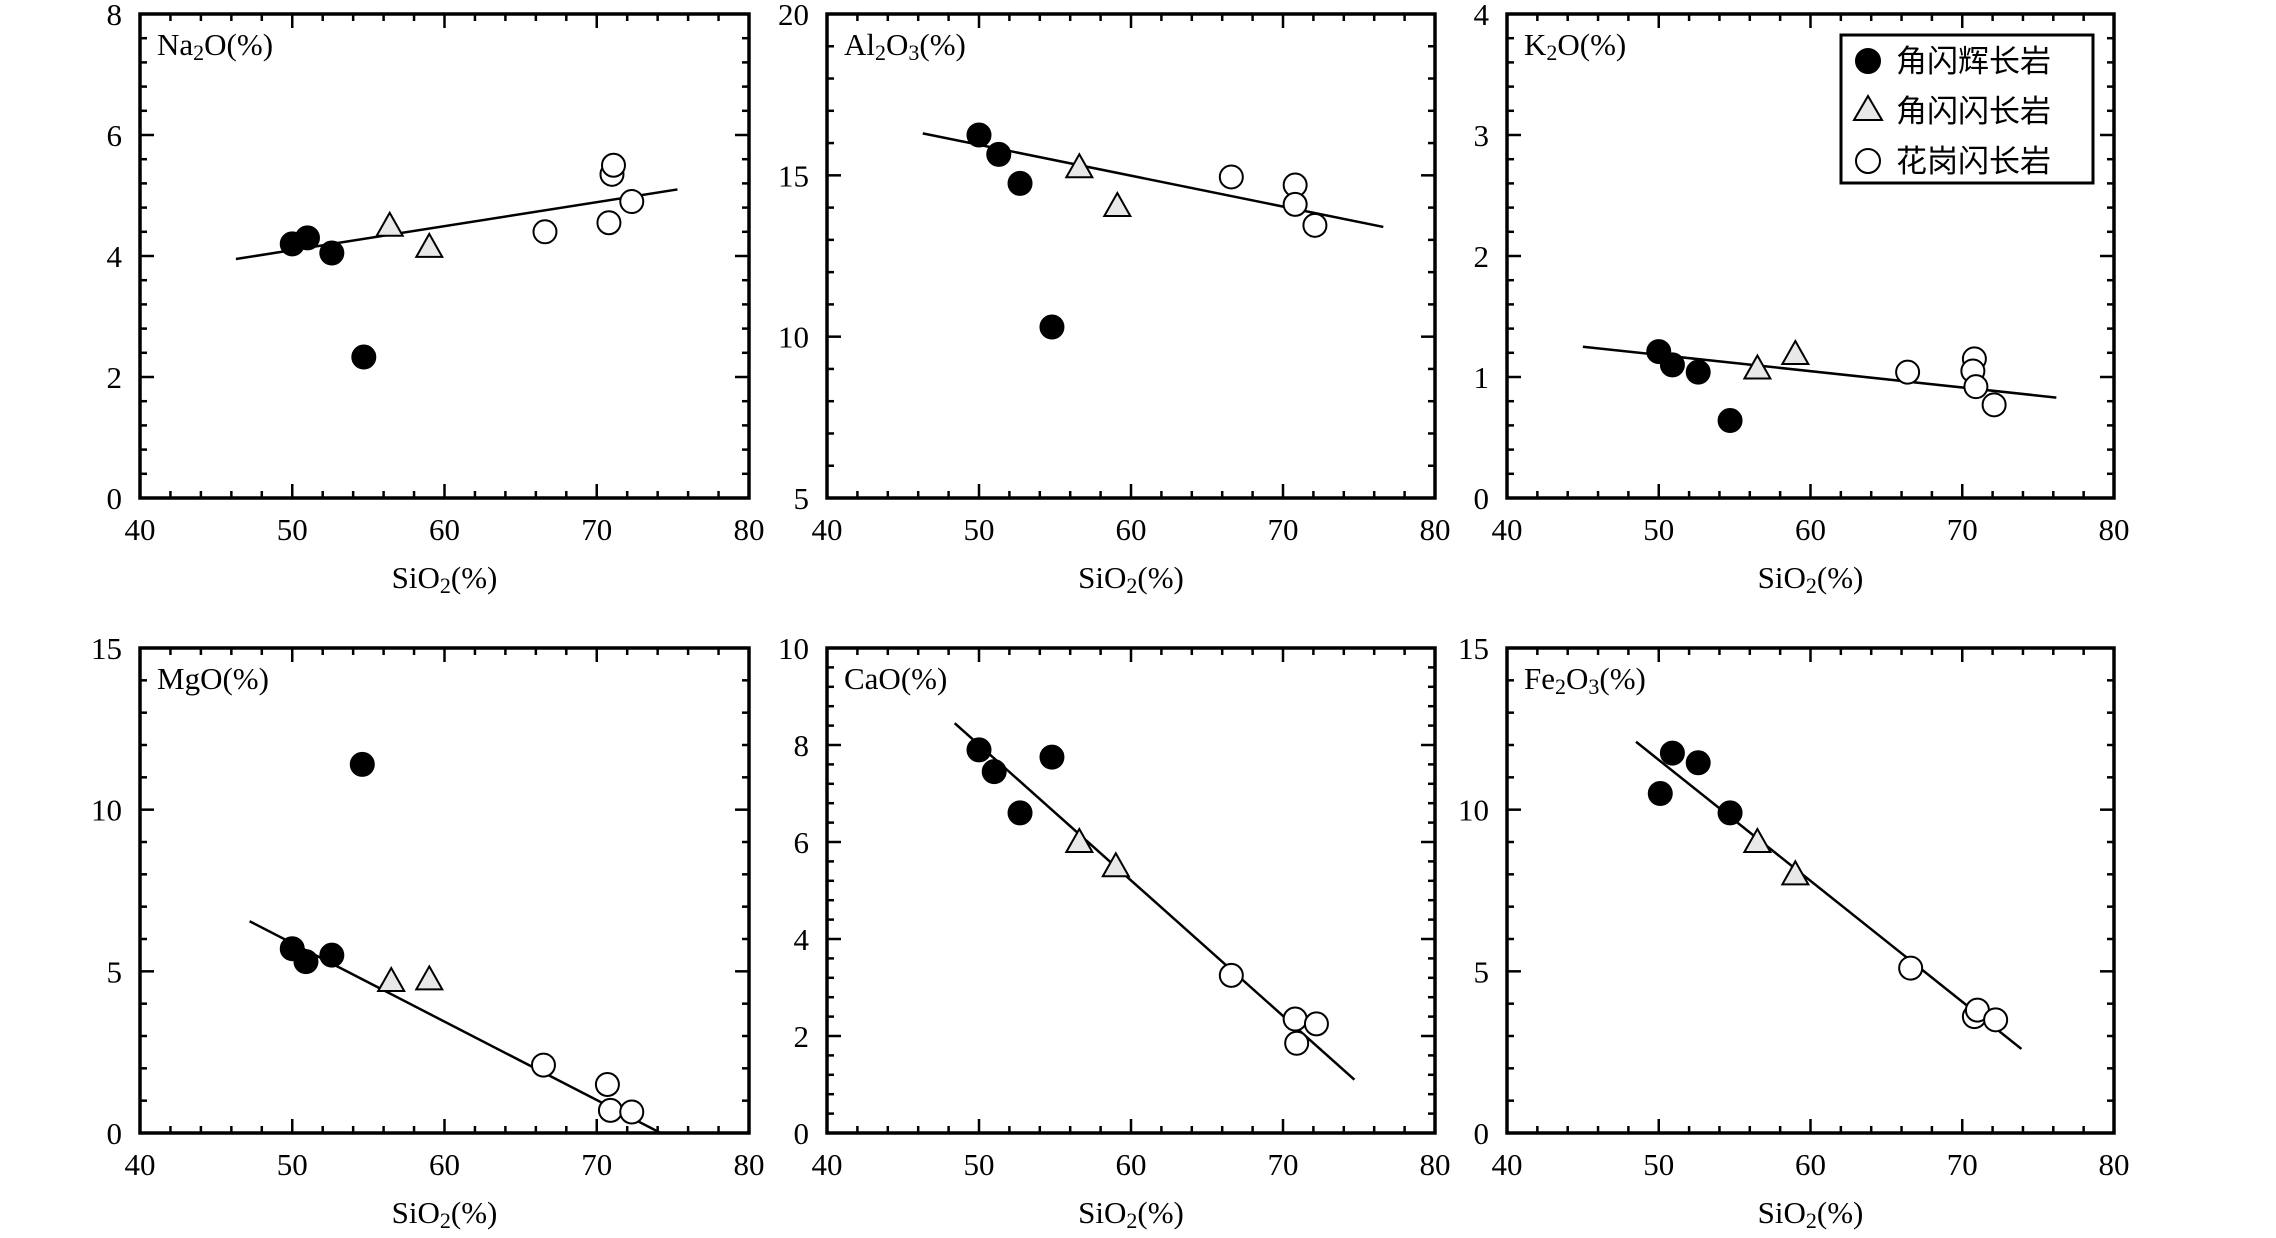  What do you see at coordinates (1868, 107) in the screenshot?
I see `legend-marker-open-triangle-icon` at bounding box center [1868, 107].